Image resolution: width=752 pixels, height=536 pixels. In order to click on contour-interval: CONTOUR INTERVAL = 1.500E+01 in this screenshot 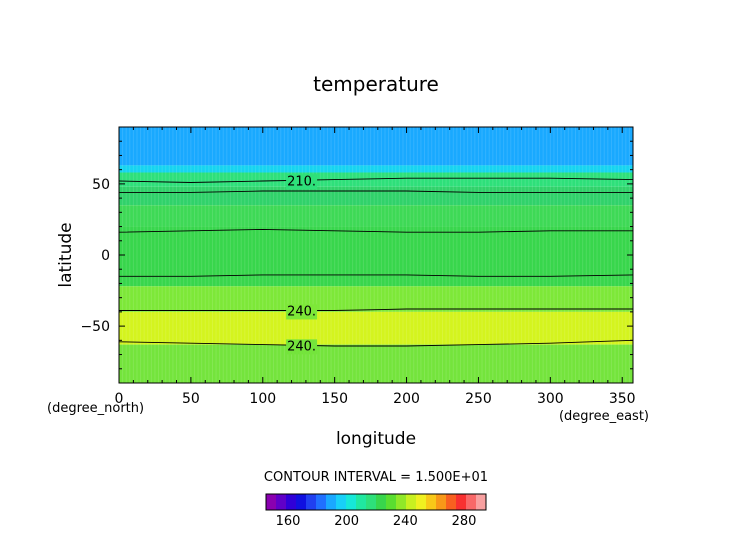, I will do `click(376, 477)`.